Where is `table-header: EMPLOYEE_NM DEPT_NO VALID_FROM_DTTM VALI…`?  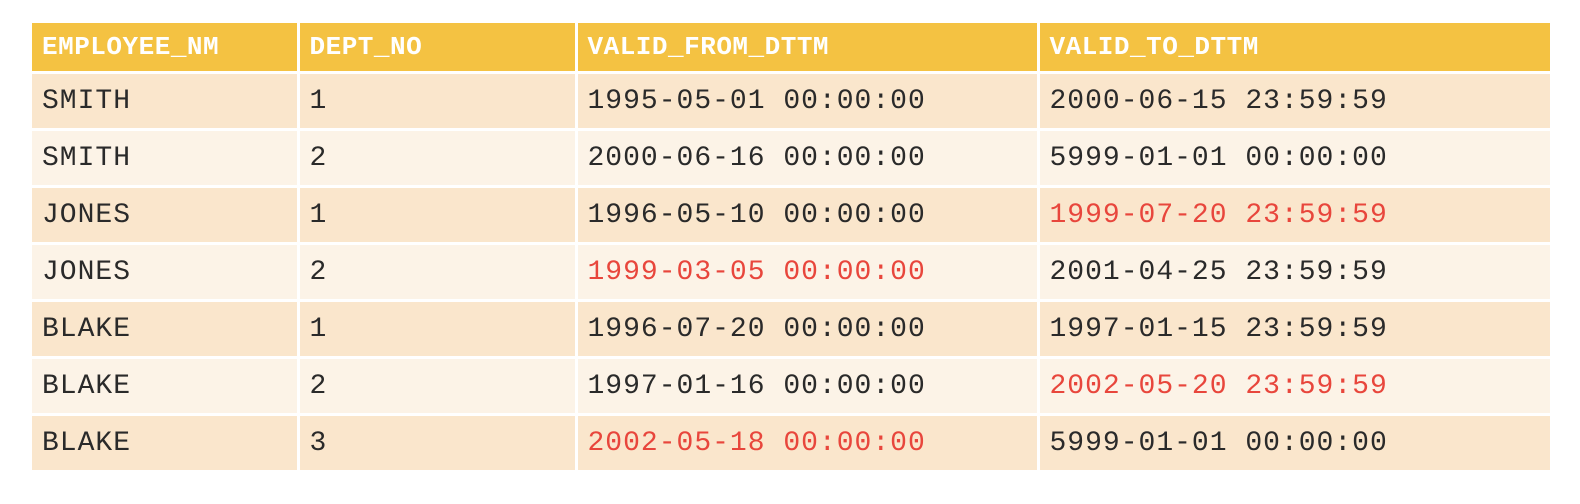
table-header: EMPLOYEE_NM DEPT_NO VALID_FROM_DTTM VALI… is located at coordinates (791, 48).